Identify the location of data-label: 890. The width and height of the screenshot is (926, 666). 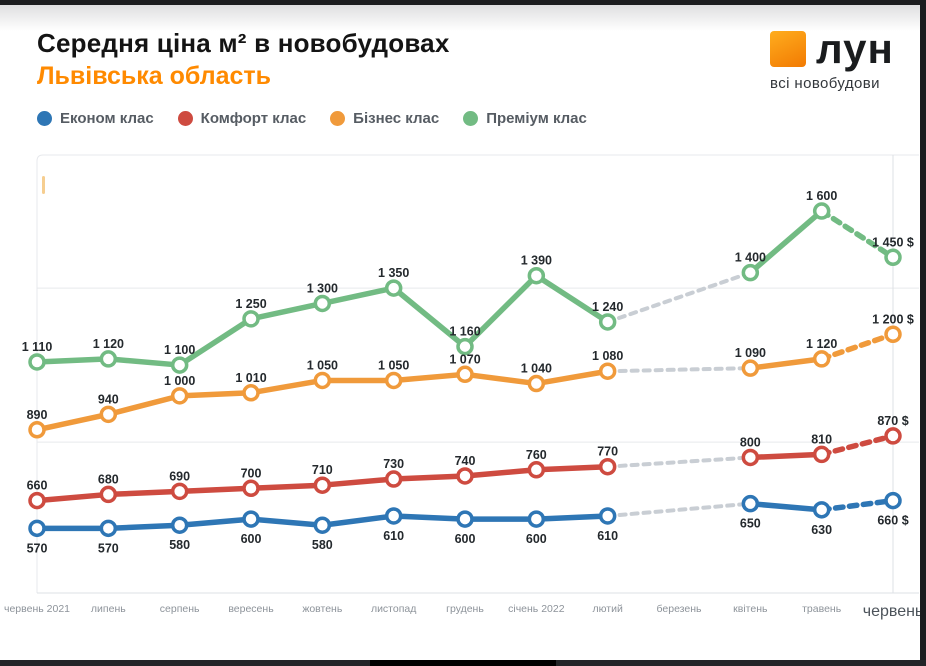
(37, 415).